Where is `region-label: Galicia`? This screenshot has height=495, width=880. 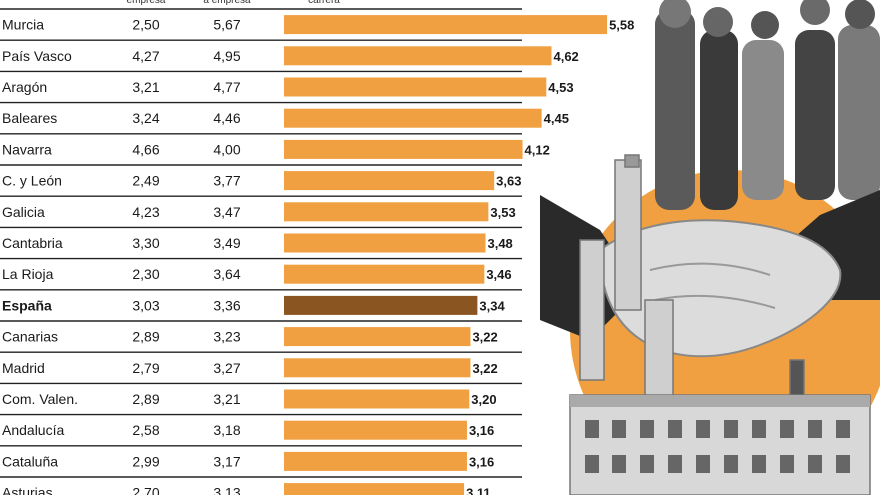
region-label: Galicia is located at coordinates (23, 212).